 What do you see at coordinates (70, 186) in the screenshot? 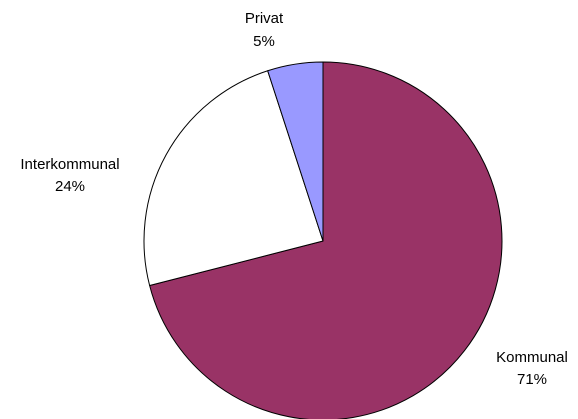
I see `slice-label-interkommunal-percent: 24%` at bounding box center [70, 186].